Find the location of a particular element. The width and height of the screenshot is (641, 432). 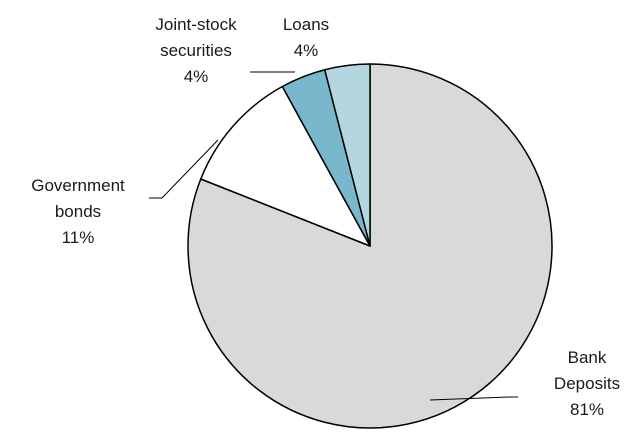

slice-government-bonds is located at coordinates (285, 166).